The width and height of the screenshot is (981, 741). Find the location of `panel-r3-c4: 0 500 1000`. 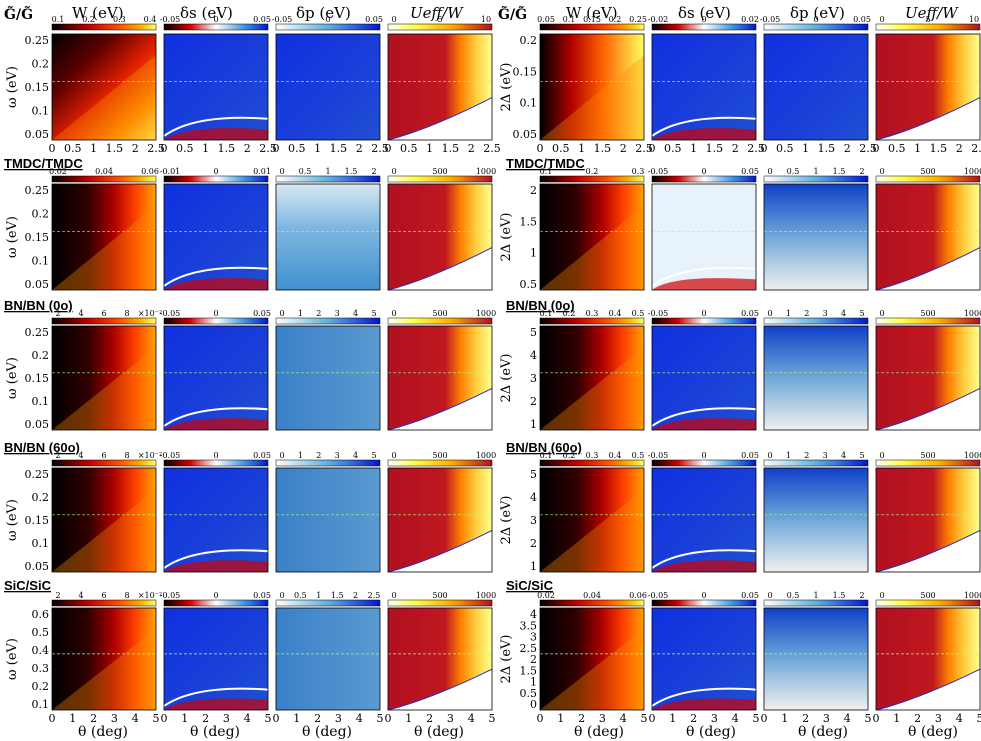

panel-r3-c4: 0 500 1000 is located at coordinates (441, 370).